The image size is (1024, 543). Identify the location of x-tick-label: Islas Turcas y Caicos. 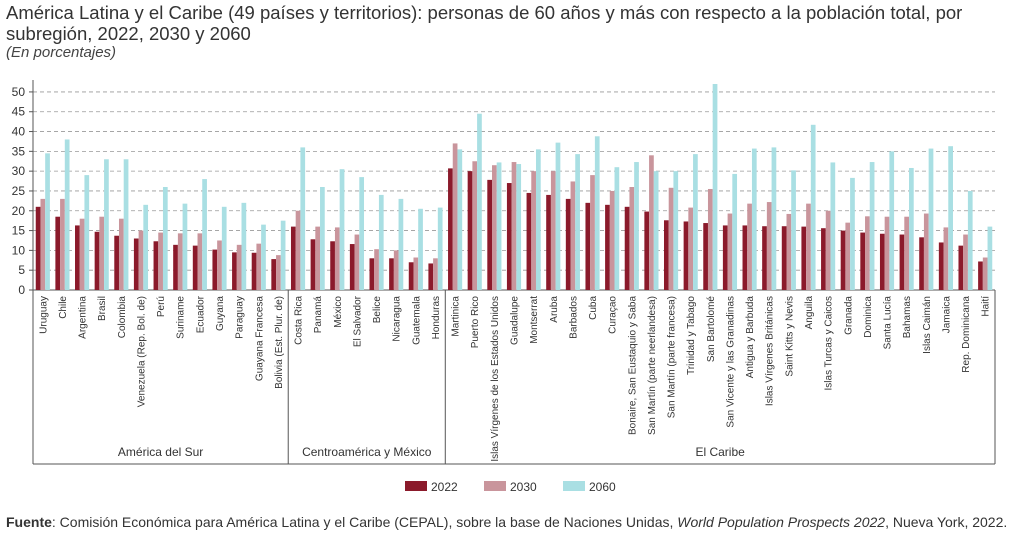
(829, 343).